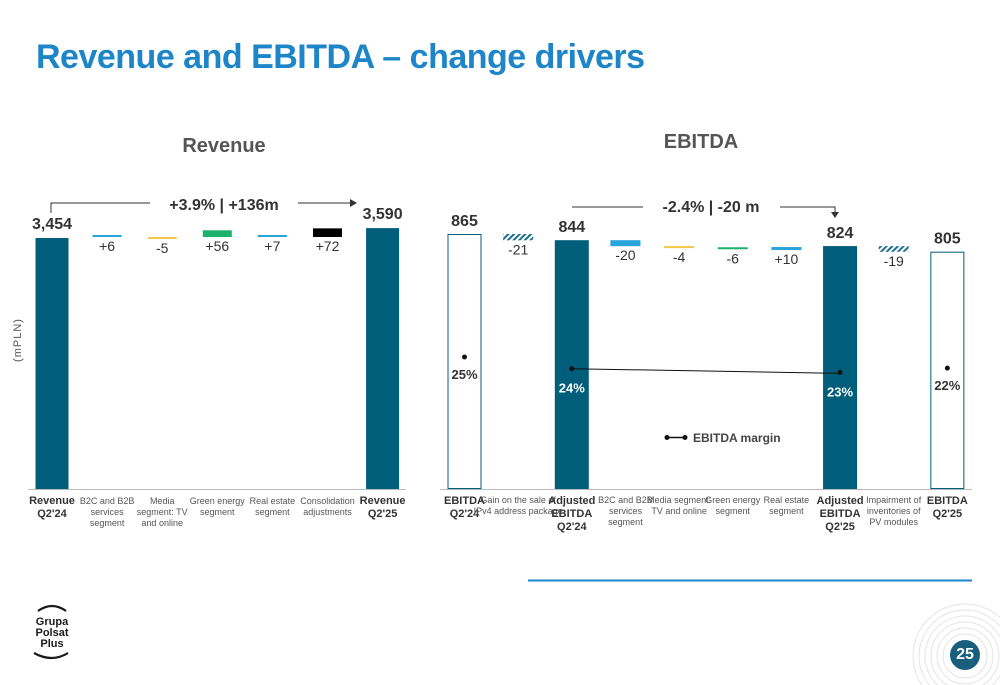 Image resolution: width=1000 pixels, height=685 pixels. What do you see at coordinates (340, 57) in the screenshot?
I see `page-title: Revenue and EBITDA – change drivers` at bounding box center [340, 57].